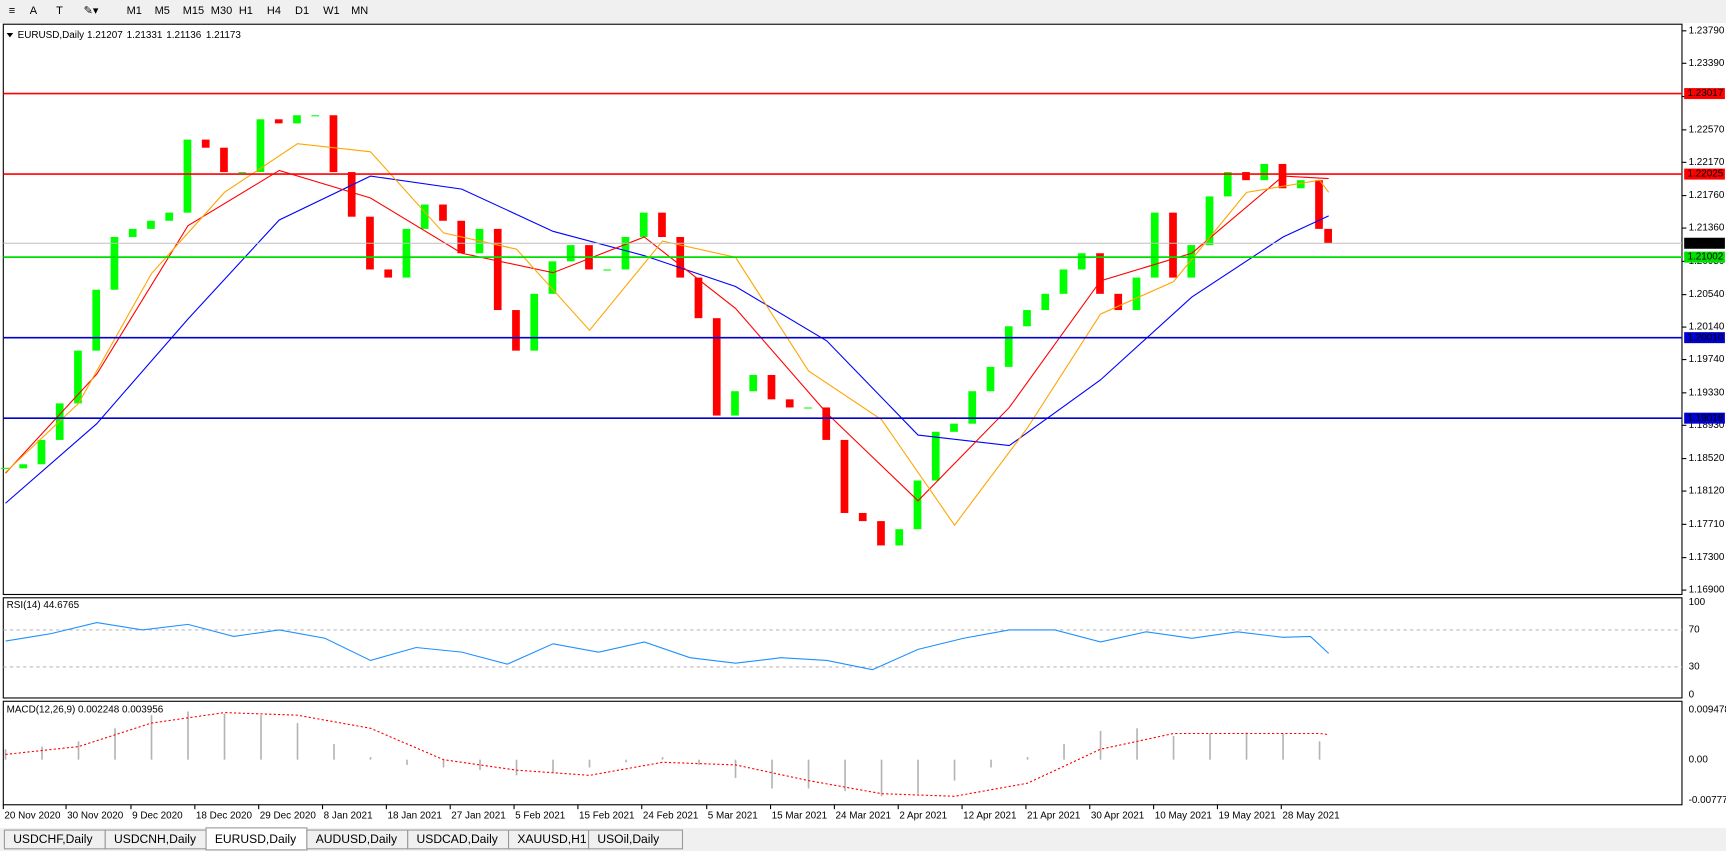 Image resolution: width=1726 pixels, height=851 pixels. Describe the element at coordinates (10, 35) in the screenshot. I see `collapse-icon` at that location.